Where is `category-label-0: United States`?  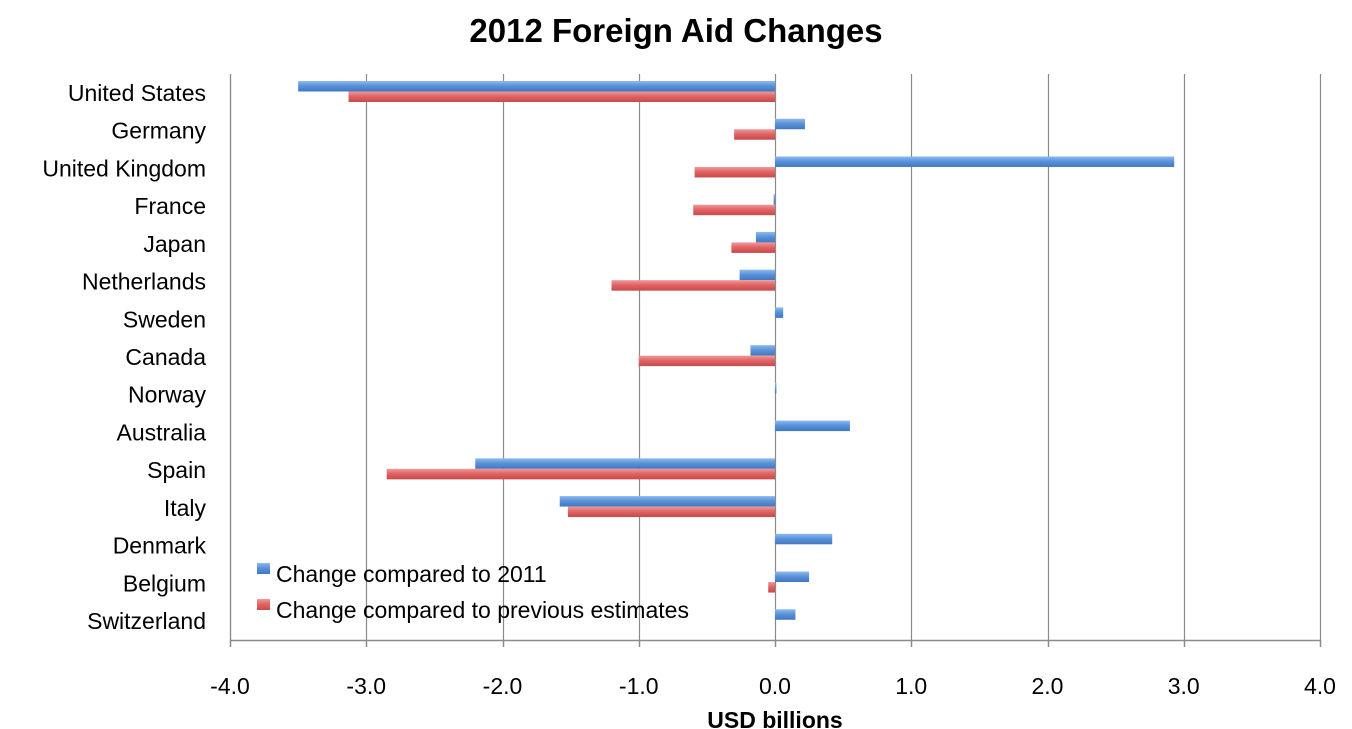 category-label-0: United States is located at coordinates (137, 93).